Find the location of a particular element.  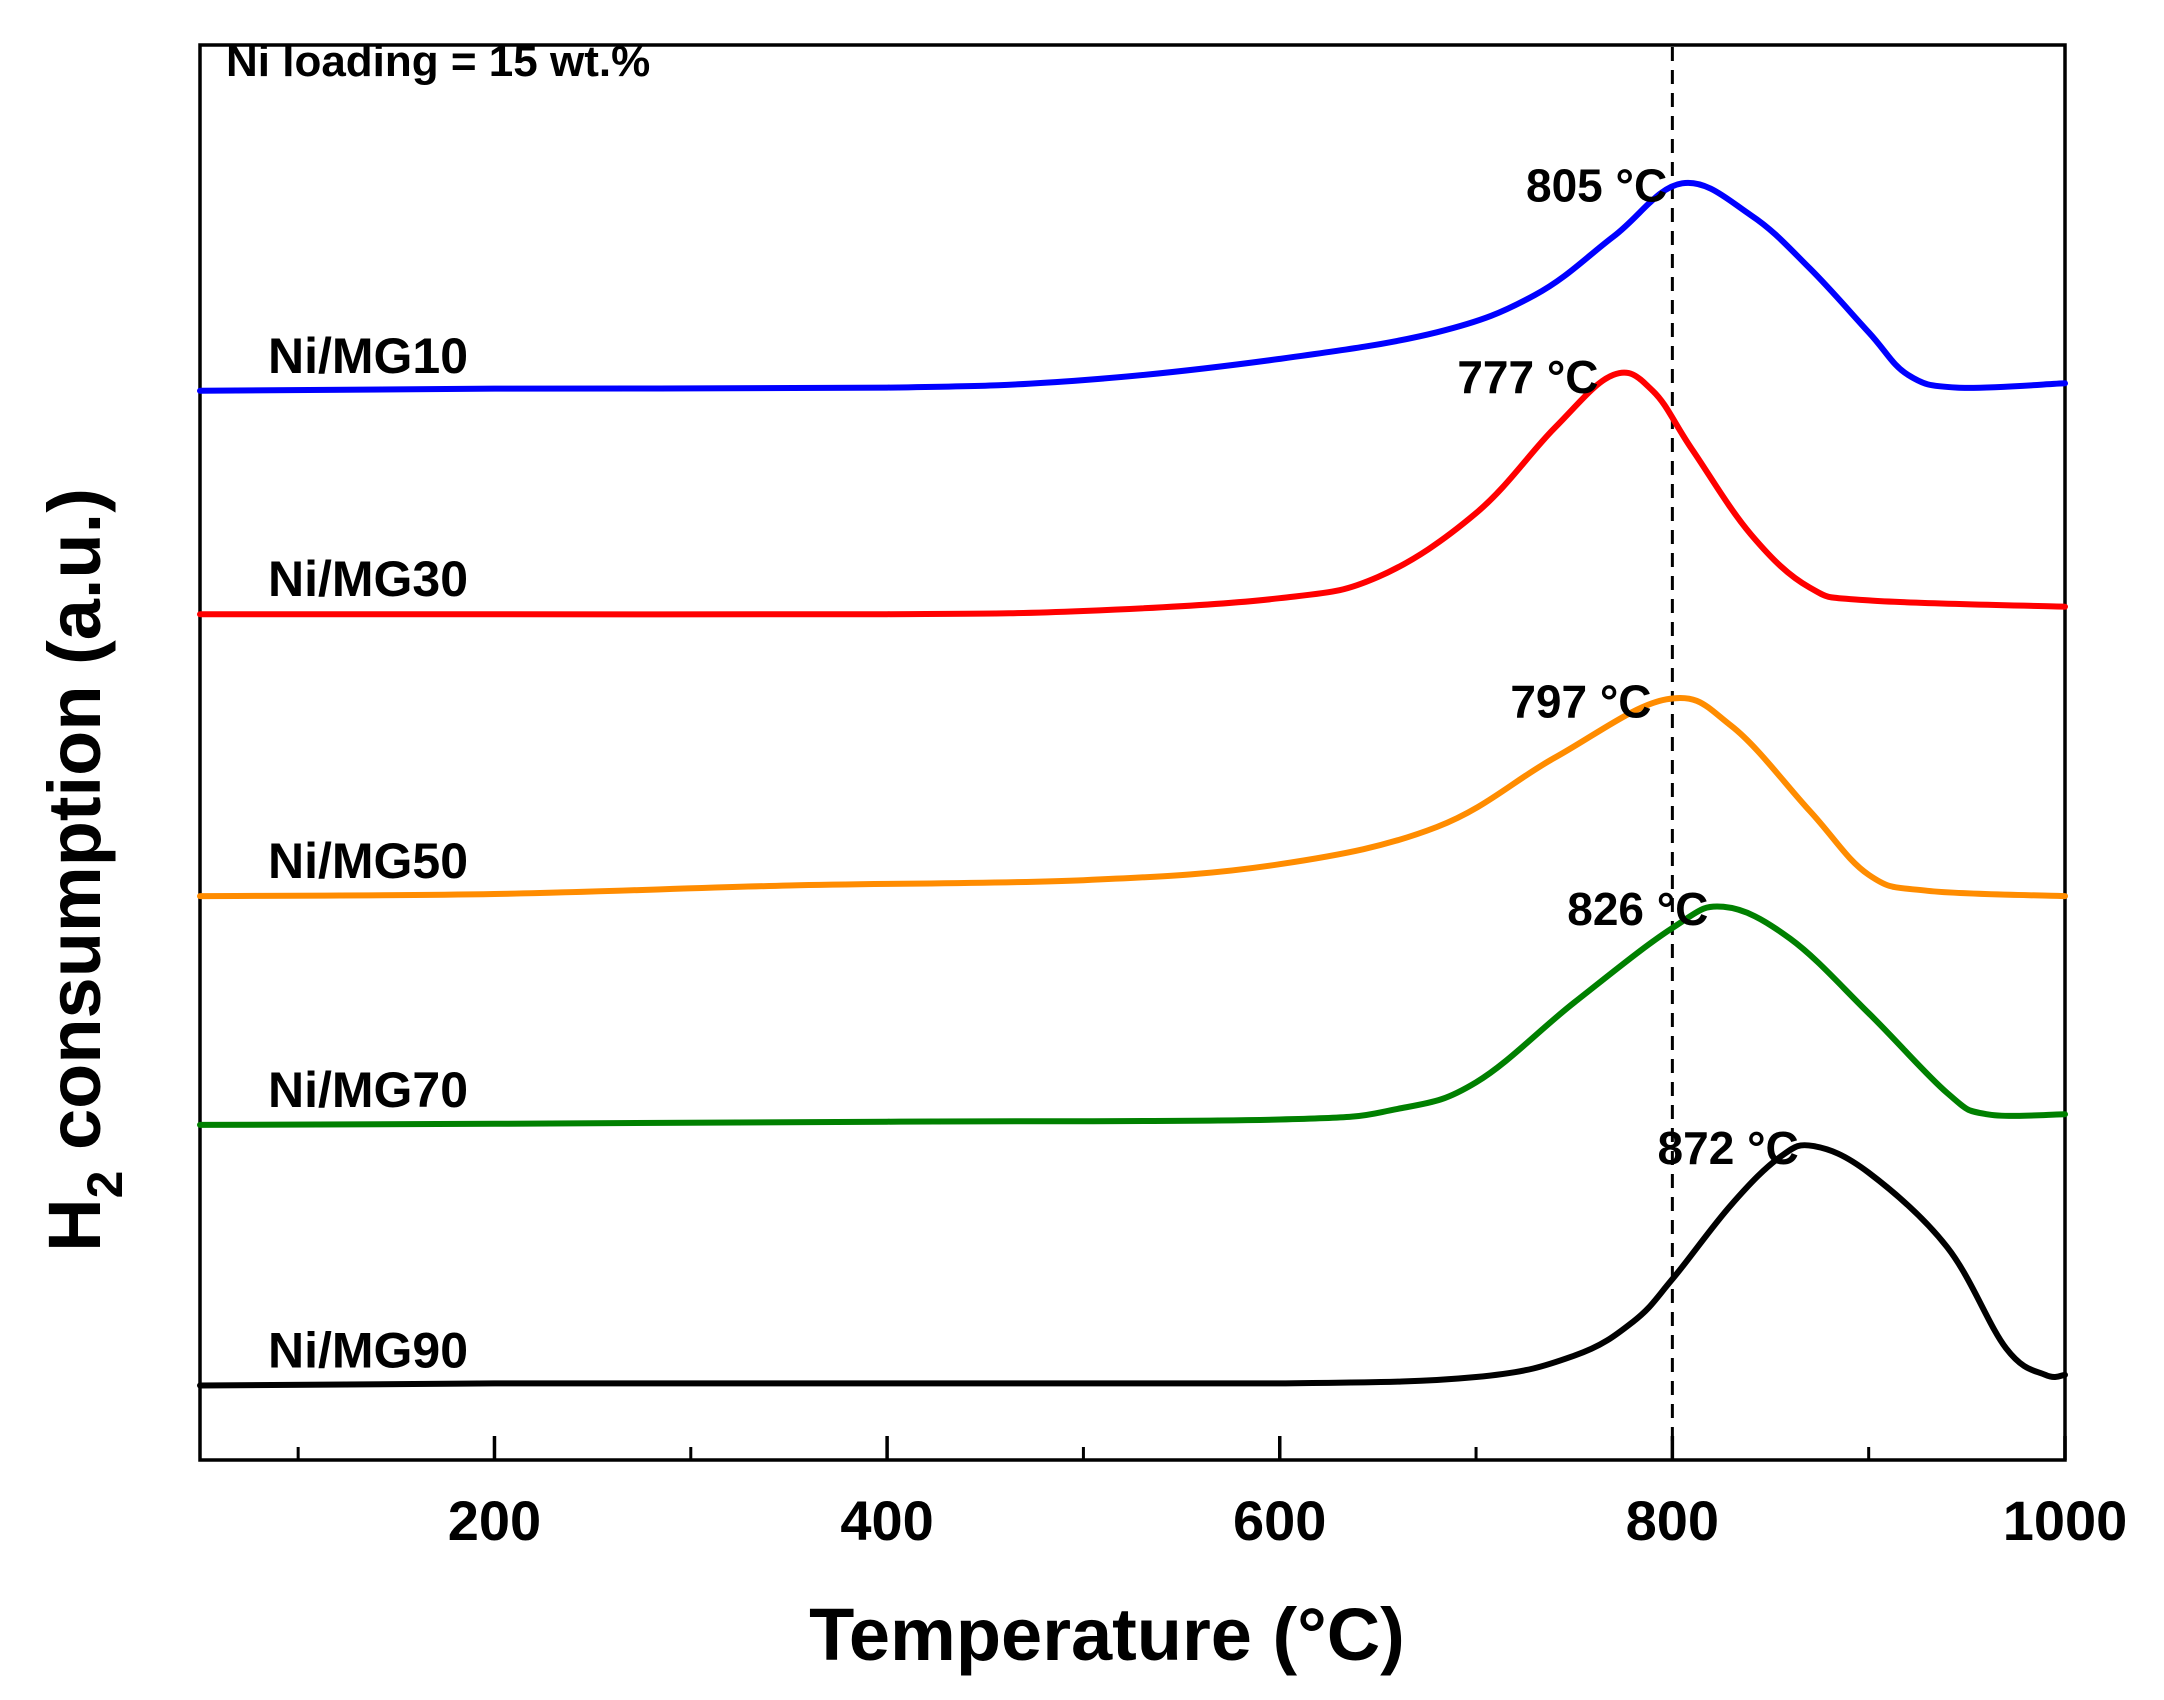

series-label-ni-mg70: Ni/MG70 is located at coordinates (368, 1090).